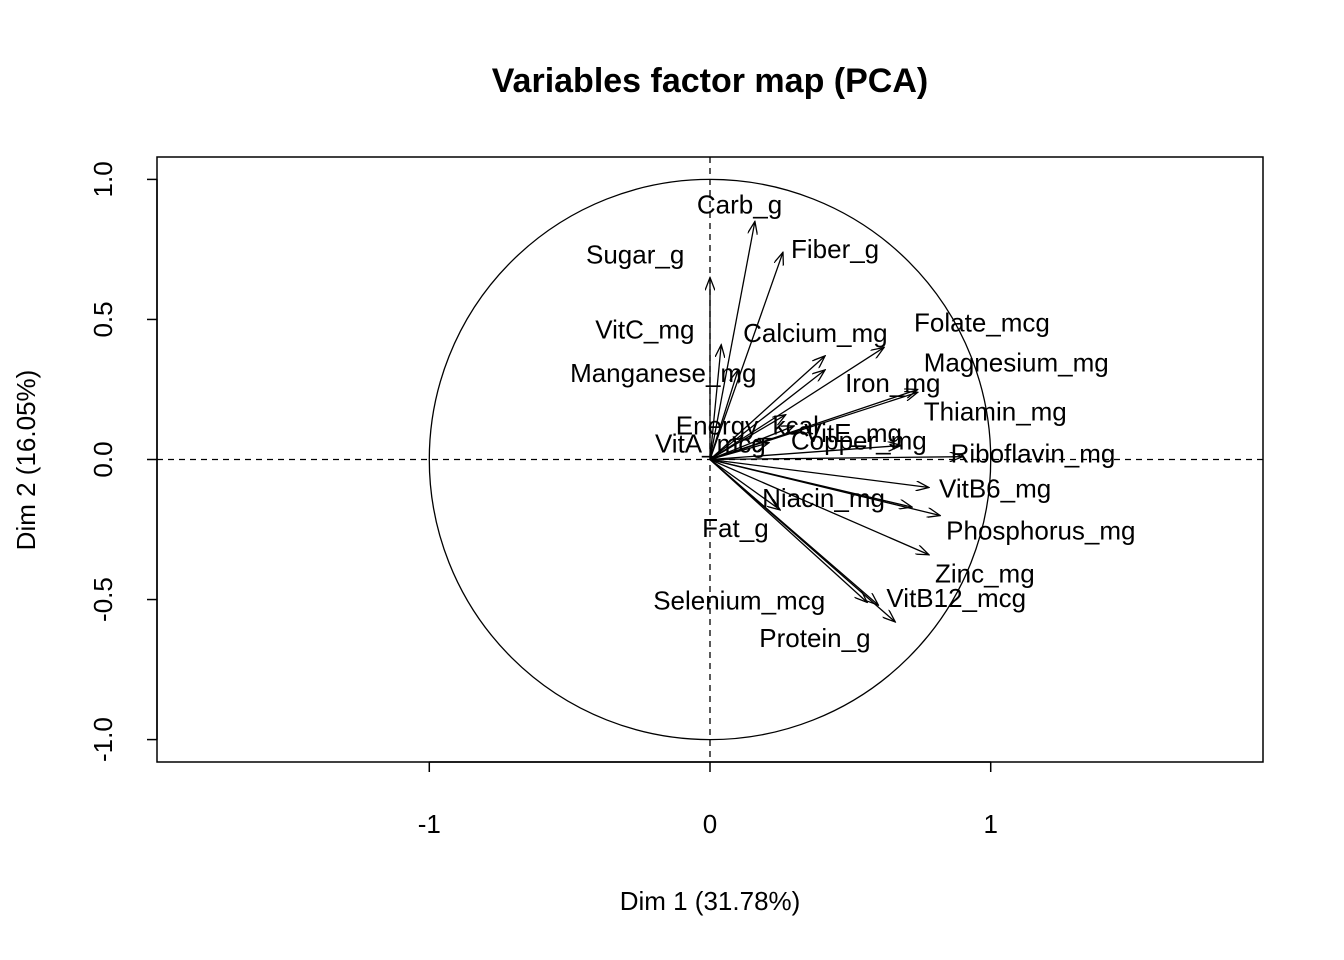 The height and width of the screenshot is (960, 1344). What do you see at coordinates (892, 383) in the screenshot?
I see `label-iron-mg: Iron_mg` at bounding box center [892, 383].